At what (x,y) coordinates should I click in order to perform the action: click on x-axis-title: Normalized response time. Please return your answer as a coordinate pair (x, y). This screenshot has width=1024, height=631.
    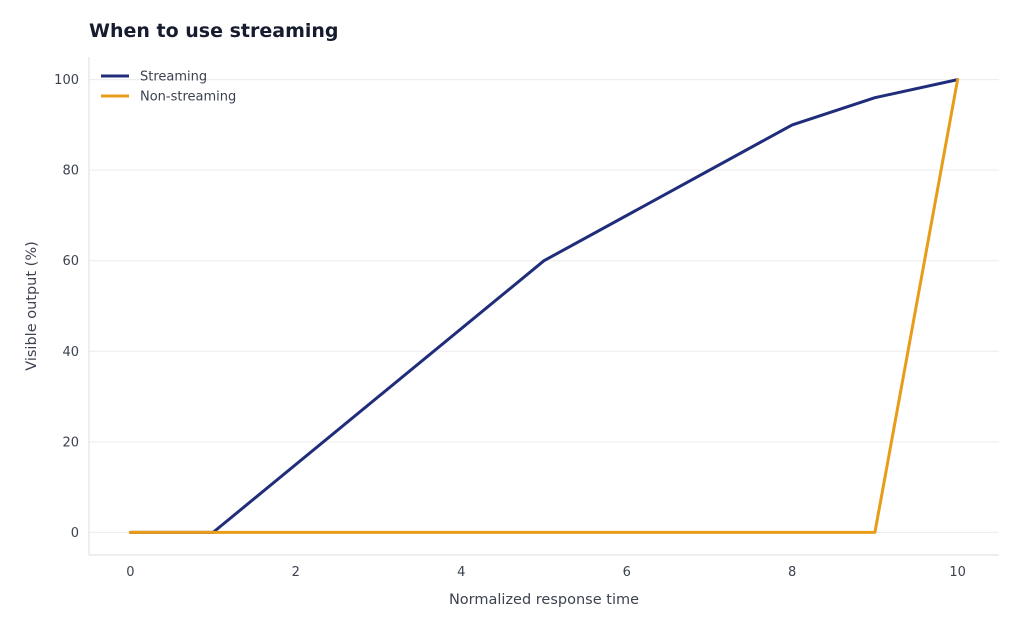
    Looking at the image, I should click on (544, 600).